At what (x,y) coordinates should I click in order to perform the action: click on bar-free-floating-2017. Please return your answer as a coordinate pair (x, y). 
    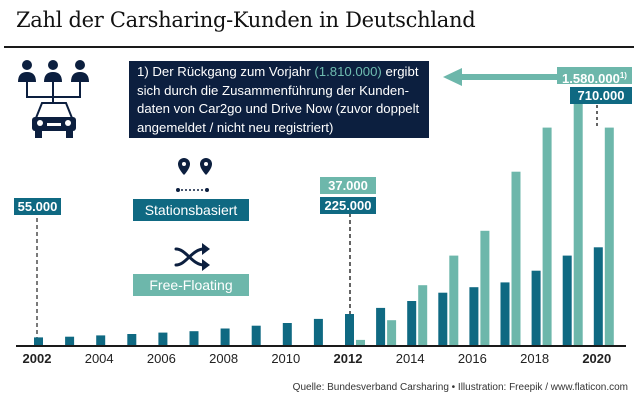
    Looking at the image, I should click on (516, 258).